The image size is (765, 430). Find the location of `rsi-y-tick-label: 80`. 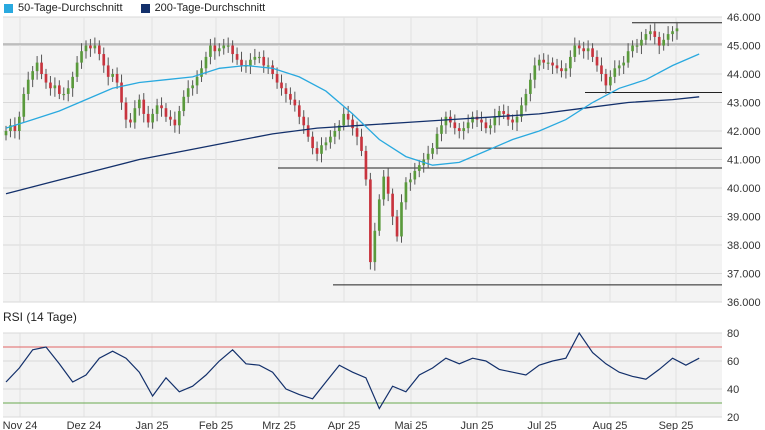

rsi-y-tick-label: 80 is located at coordinates (733, 334).